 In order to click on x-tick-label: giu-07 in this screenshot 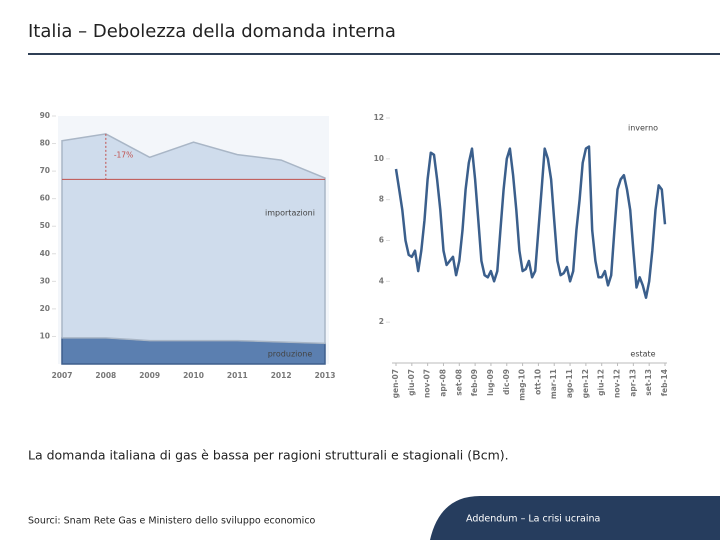, I will do `click(411, 382)`.